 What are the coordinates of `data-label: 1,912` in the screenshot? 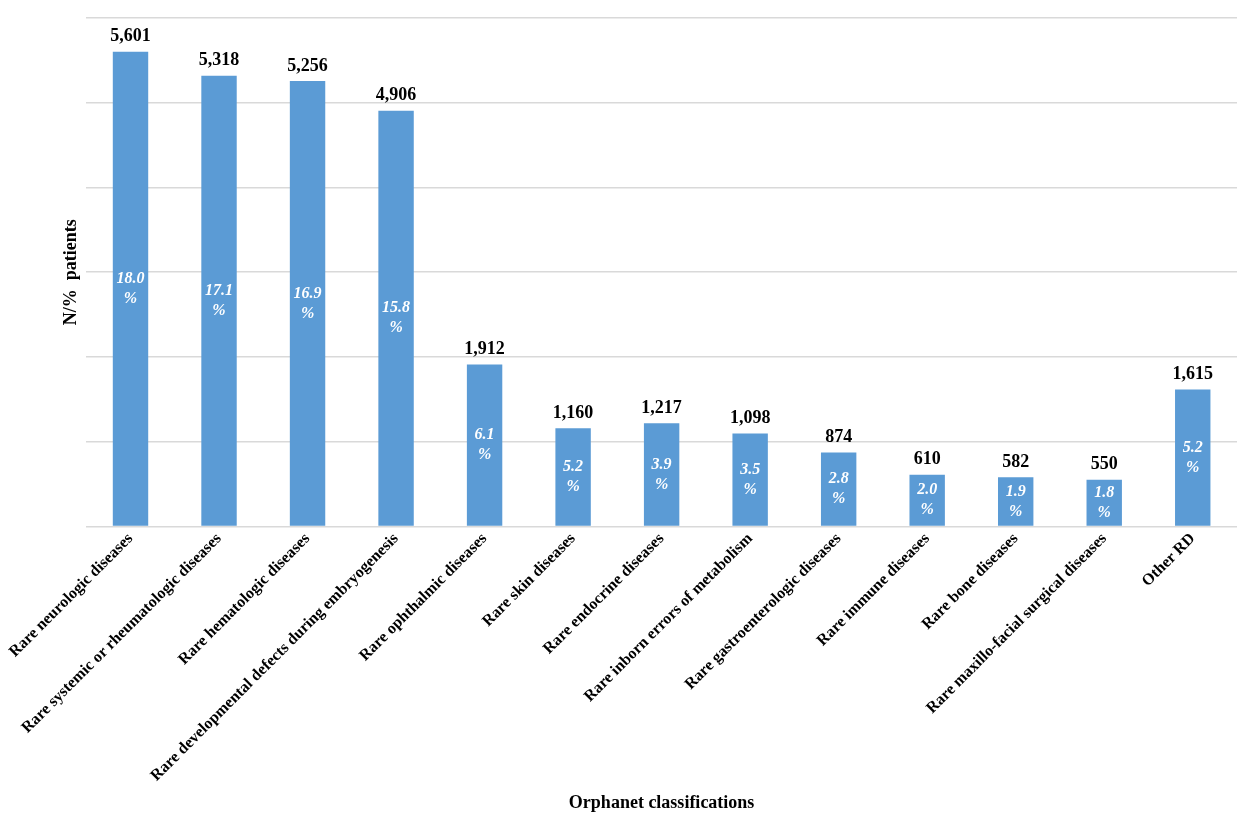 It's located at (484, 348).